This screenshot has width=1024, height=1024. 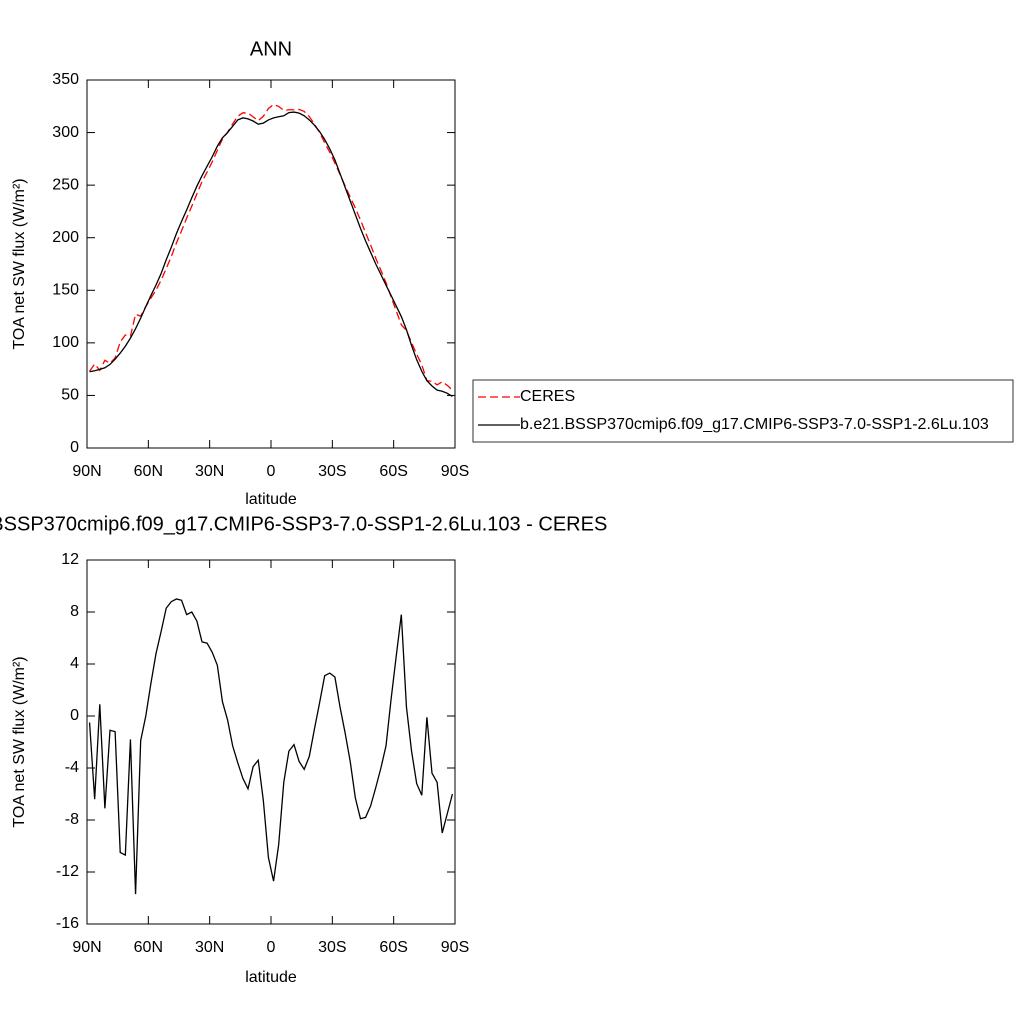 What do you see at coordinates (271, 49) in the screenshot?
I see `chart-title: ANN` at bounding box center [271, 49].